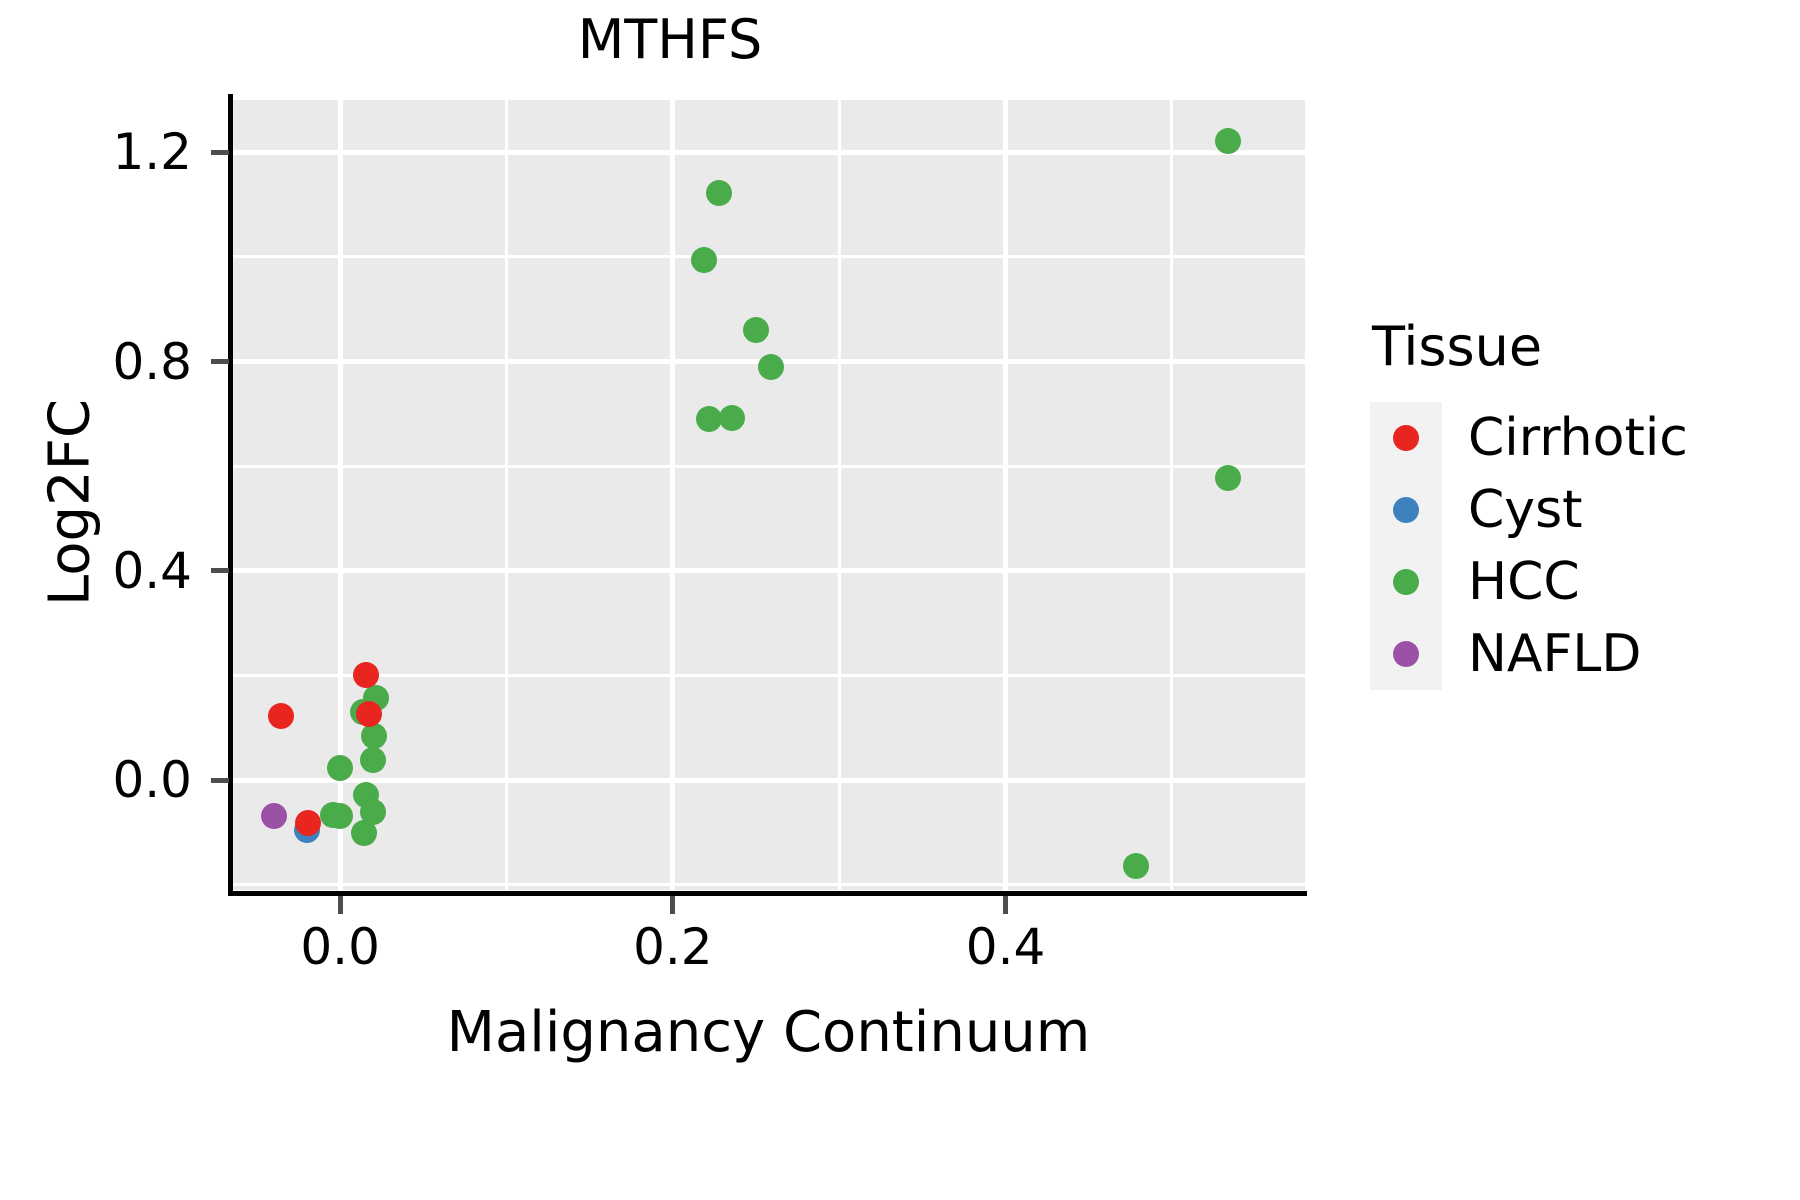  Describe the element at coordinates (1525, 510) in the screenshot. I see `legend-item-label: Cyst` at that location.